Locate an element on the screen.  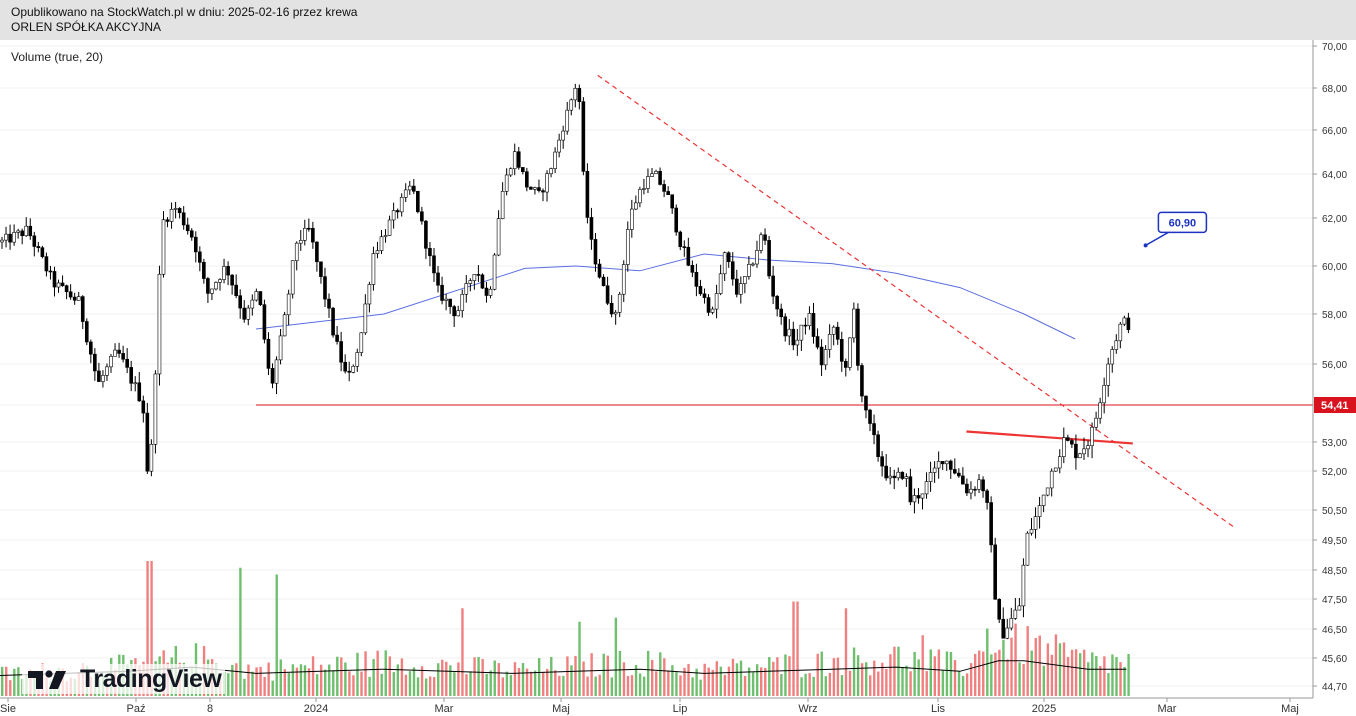
price-callout: 60,90 is located at coordinates (1175, 229).